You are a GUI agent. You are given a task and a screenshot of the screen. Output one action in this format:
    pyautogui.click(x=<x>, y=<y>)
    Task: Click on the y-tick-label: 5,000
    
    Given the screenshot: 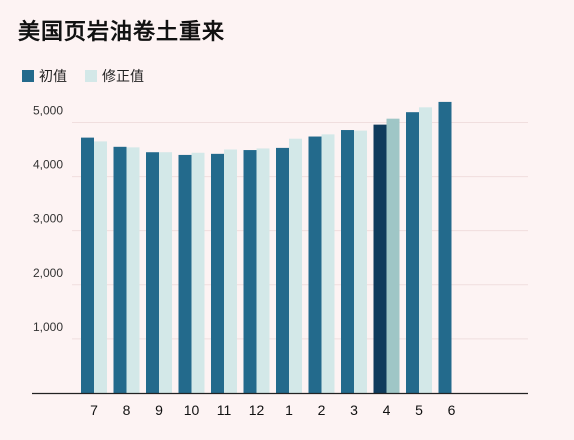 What is the action you would take?
    pyautogui.click(x=48, y=110)
    